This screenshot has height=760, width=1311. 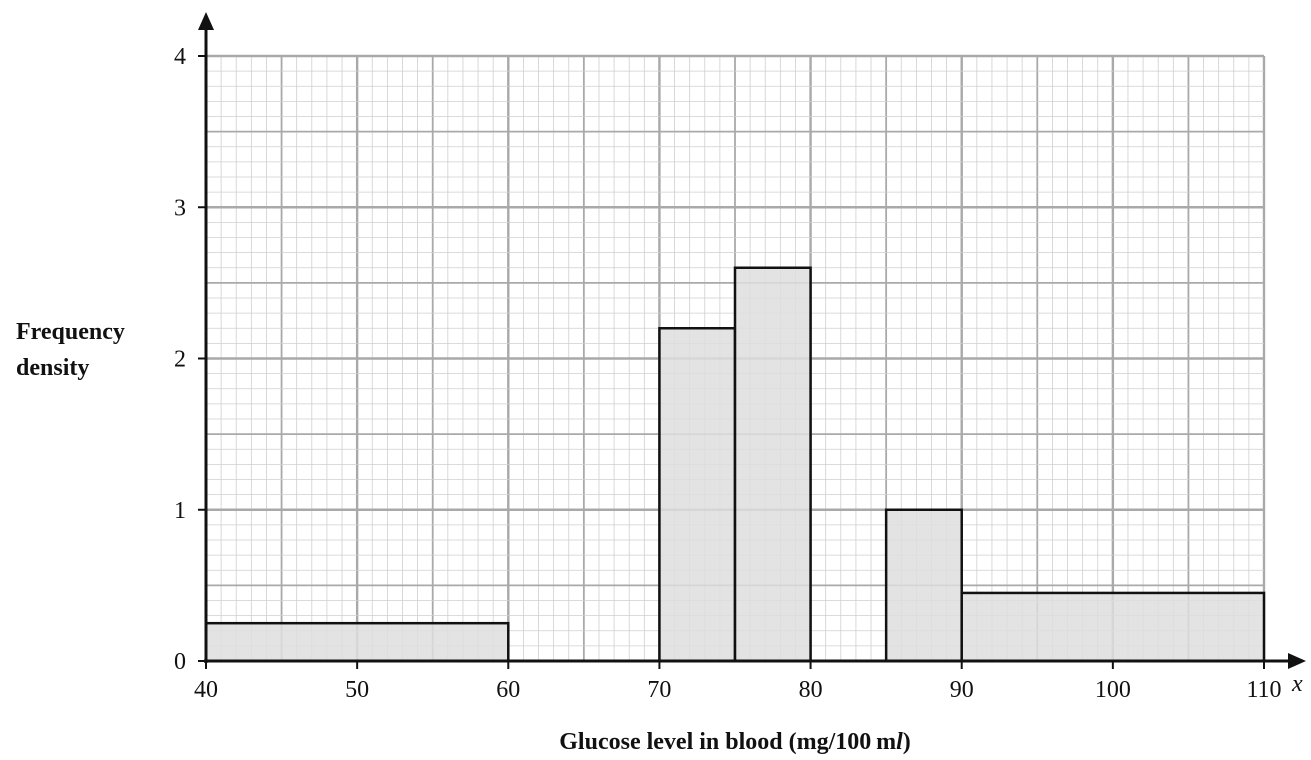 I want to click on x-tick-label: 70, so click(x=659, y=690).